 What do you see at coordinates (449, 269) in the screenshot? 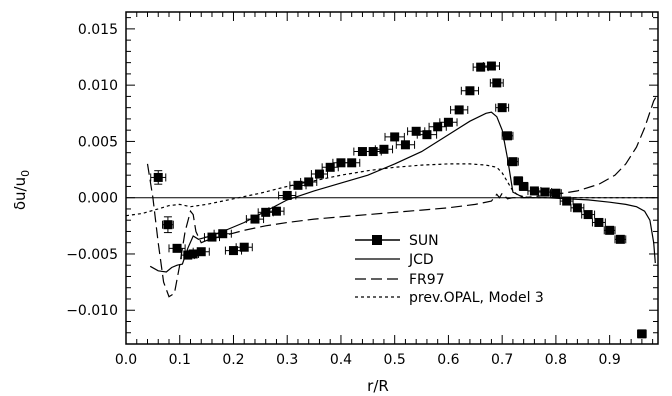
I see `legend: SUN JCD FR97 prev.OPAL, Model 3` at bounding box center [449, 269].